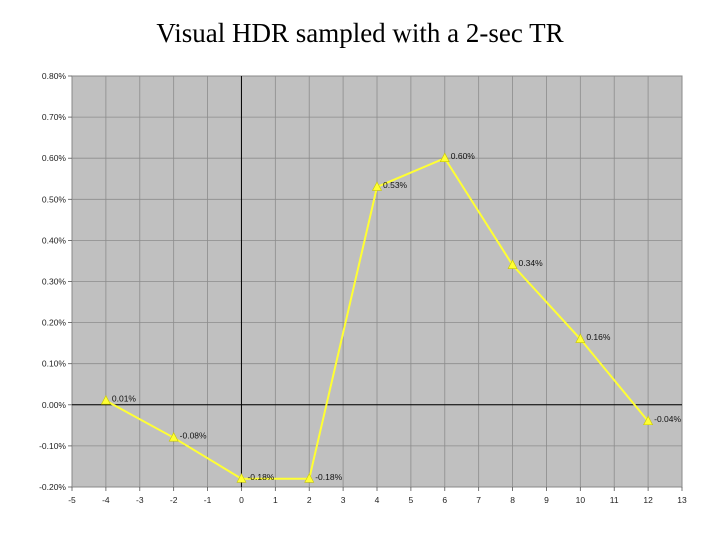 The width and height of the screenshot is (720, 540). What do you see at coordinates (106, 500) in the screenshot?
I see `x-tick-label: -4` at bounding box center [106, 500].